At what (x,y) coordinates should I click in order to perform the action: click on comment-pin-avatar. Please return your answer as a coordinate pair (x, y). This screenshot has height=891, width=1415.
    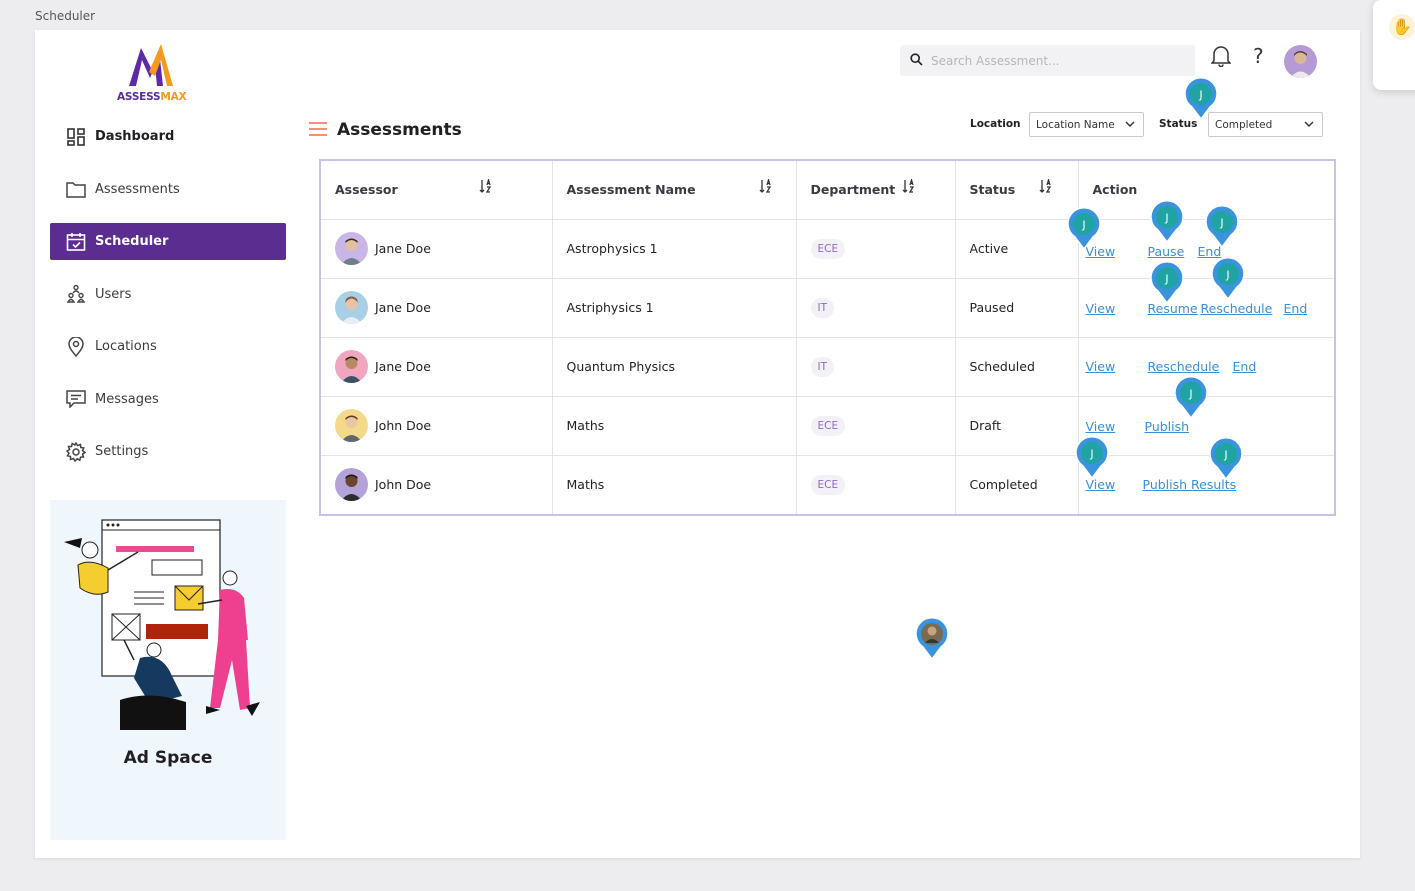
    Looking at the image, I should click on (932, 638).